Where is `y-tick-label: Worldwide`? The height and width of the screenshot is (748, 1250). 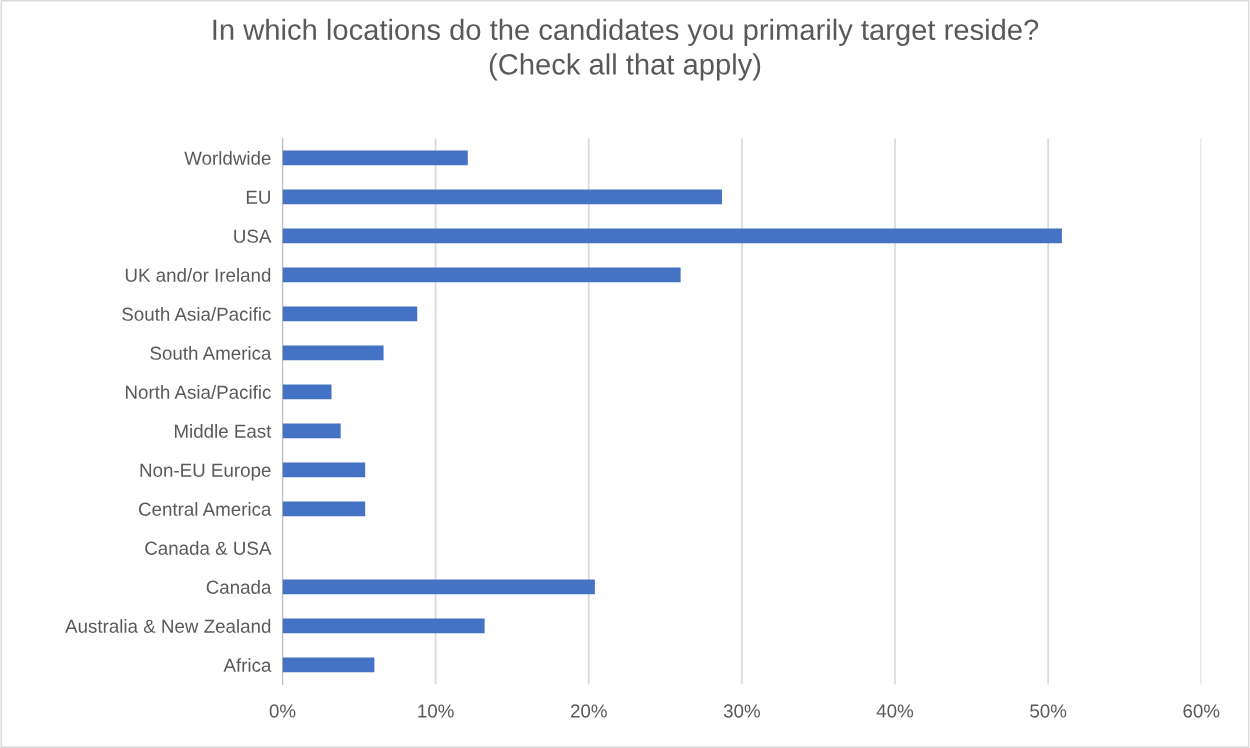 y-tick-label: Worldwide is located at coordinates (227, 158).